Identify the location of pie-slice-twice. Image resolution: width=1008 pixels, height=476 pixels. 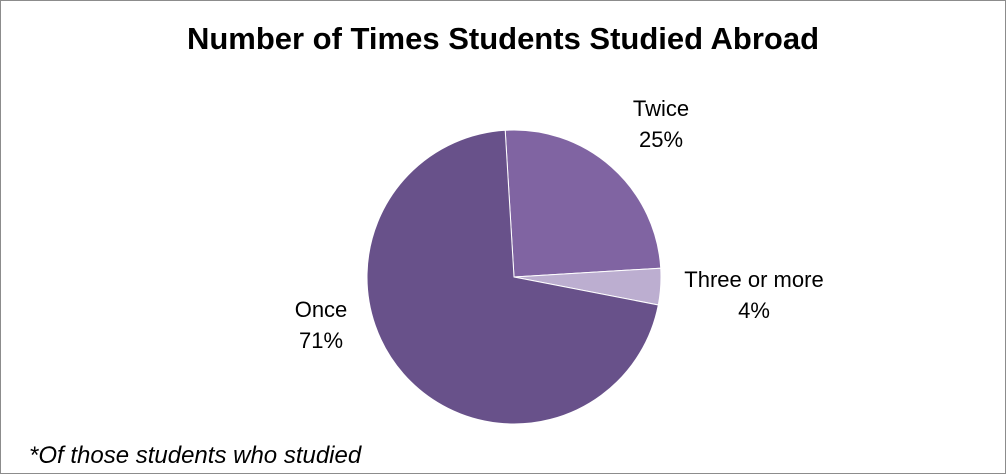
(583, 203).